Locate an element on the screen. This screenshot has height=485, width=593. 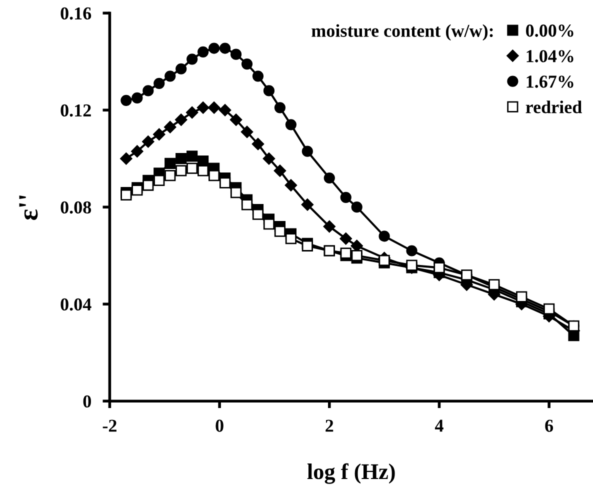
y-tick-label: 0 is located at coordinates (87, 401).